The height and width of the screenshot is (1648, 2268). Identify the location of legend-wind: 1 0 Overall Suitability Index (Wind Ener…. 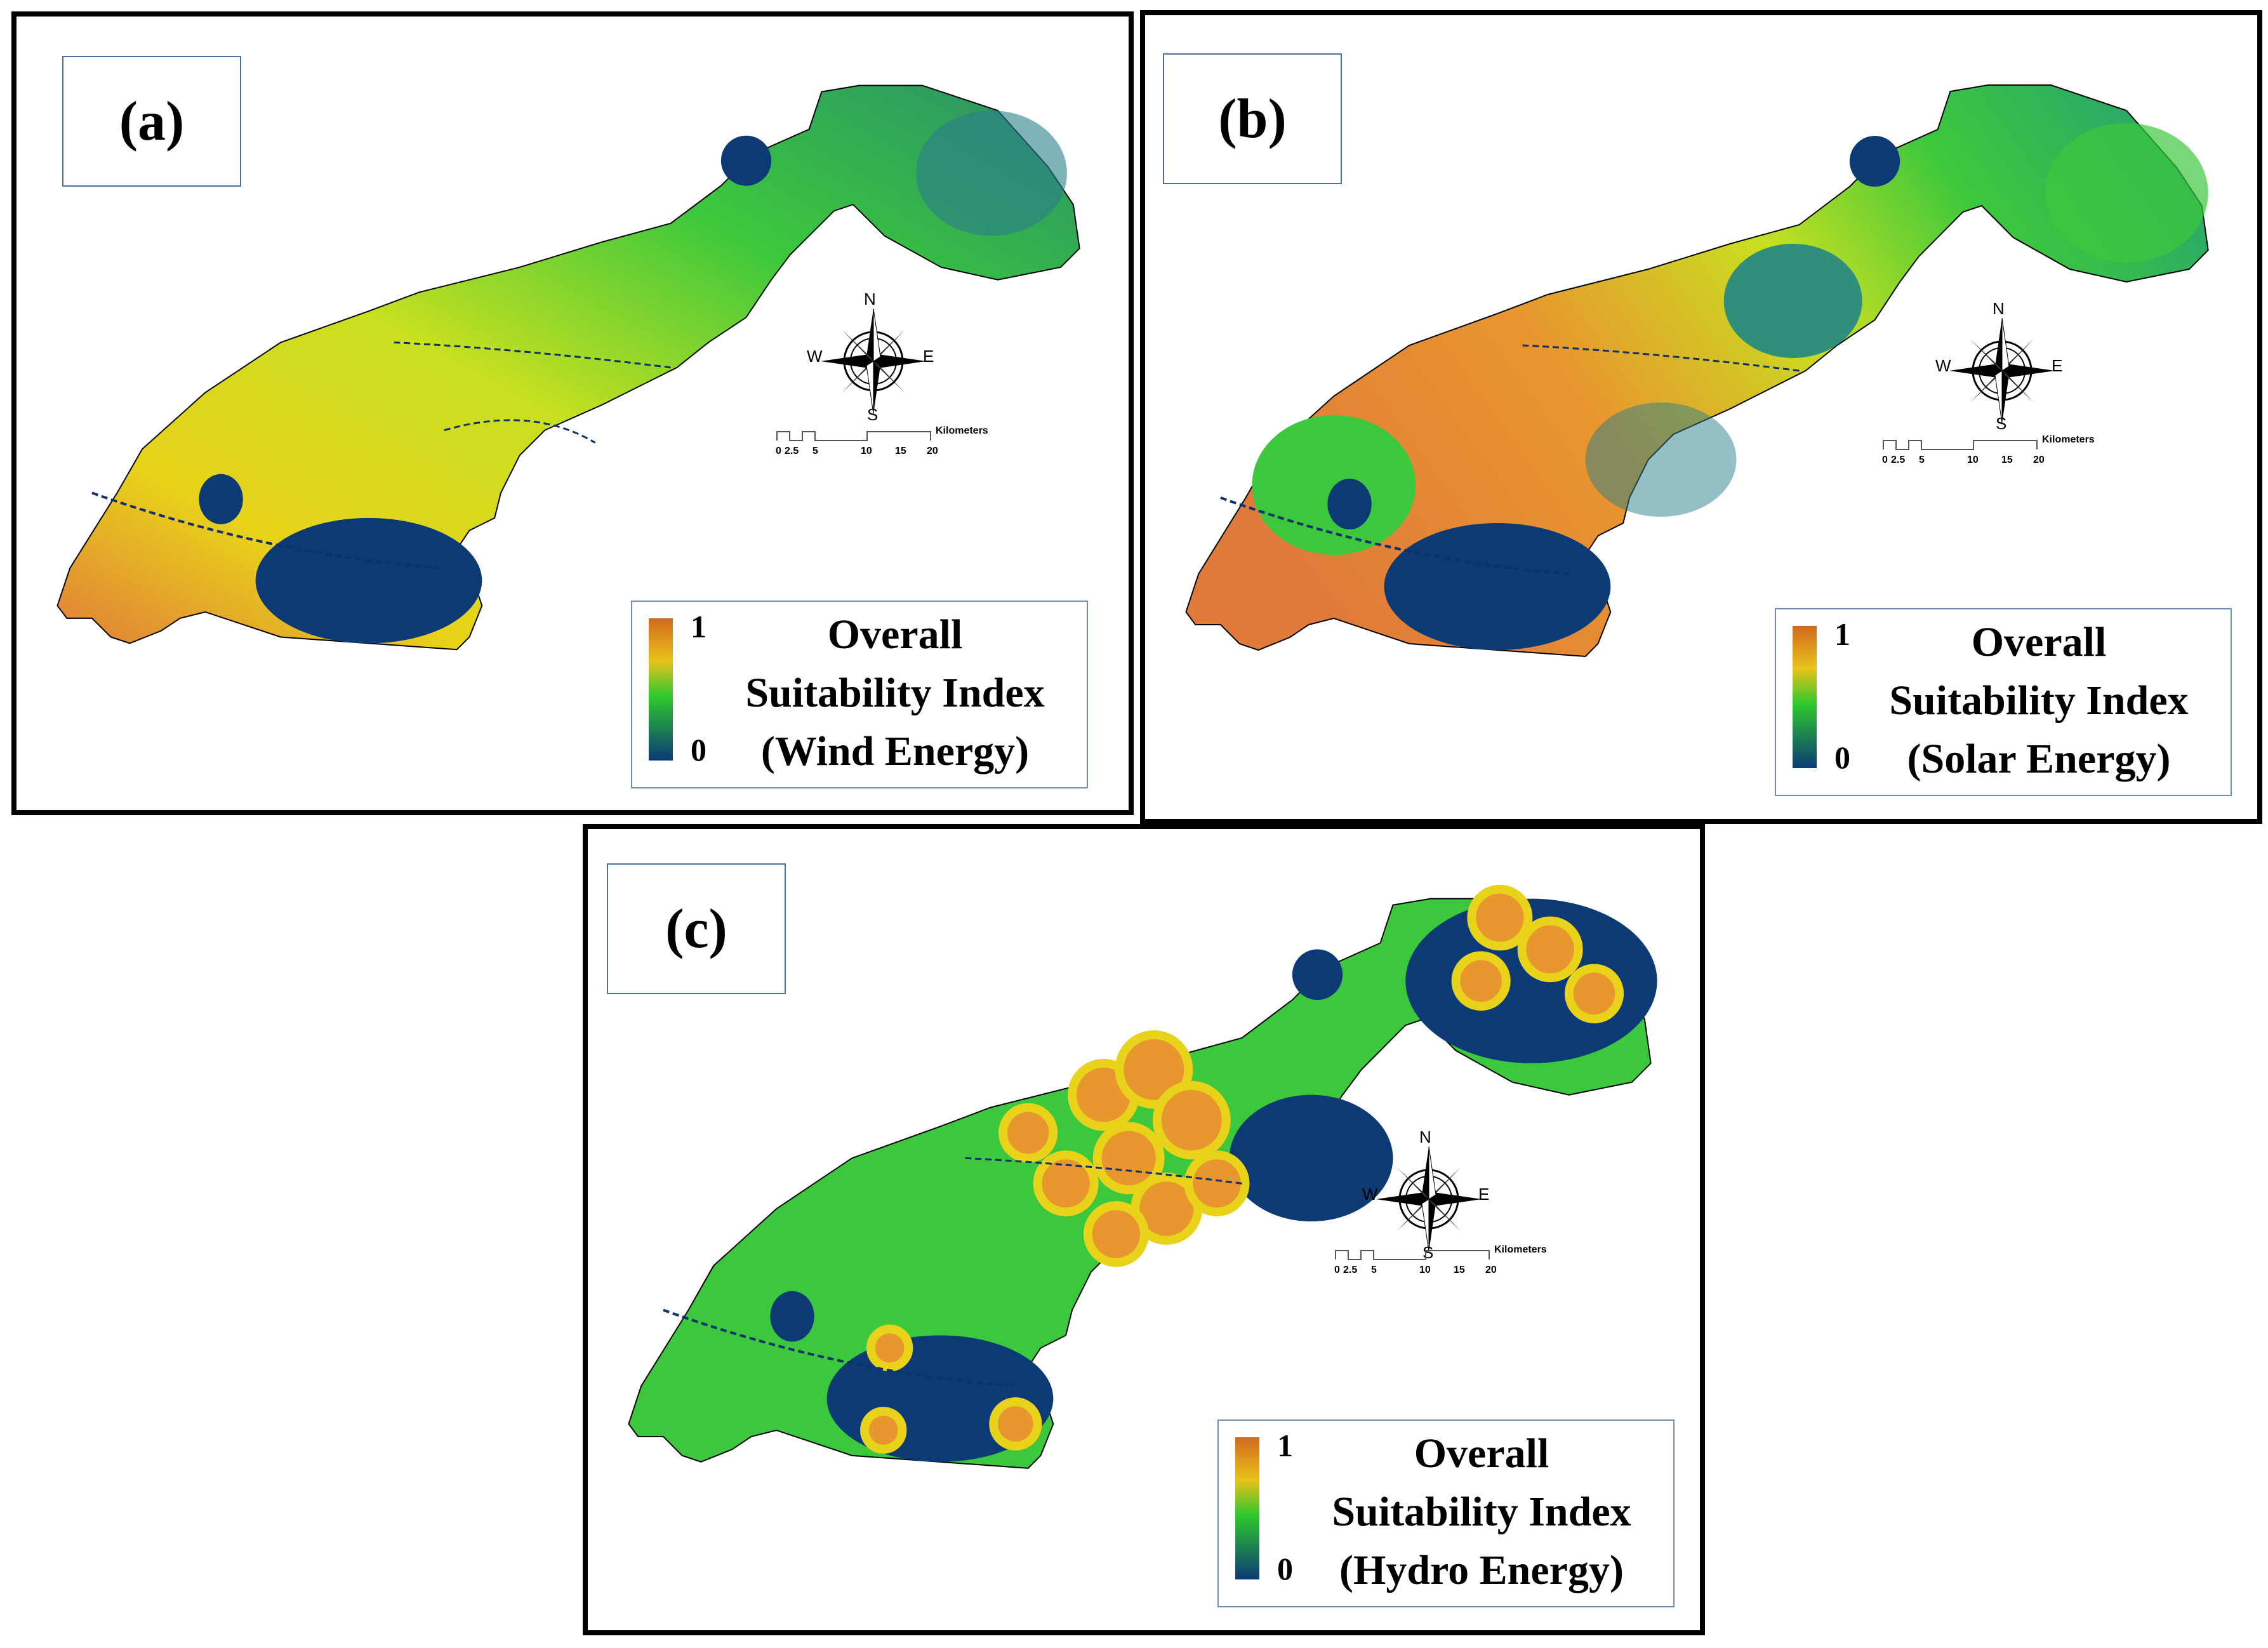
(859, 694).